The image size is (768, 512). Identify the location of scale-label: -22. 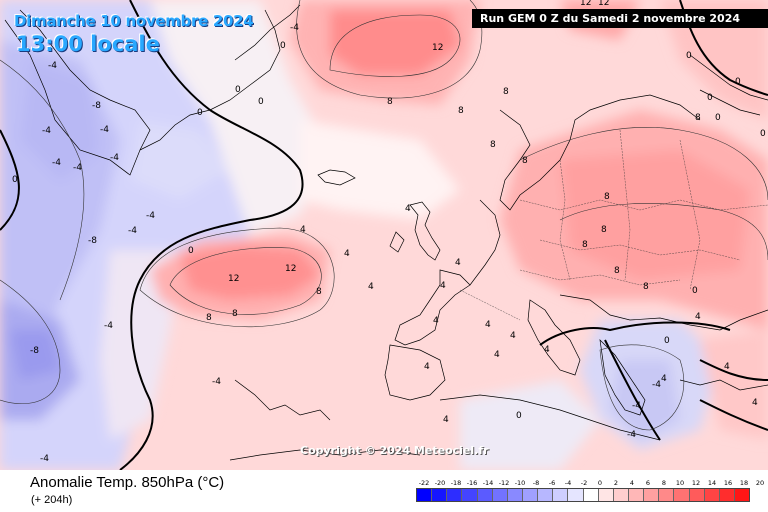
(424, 483).